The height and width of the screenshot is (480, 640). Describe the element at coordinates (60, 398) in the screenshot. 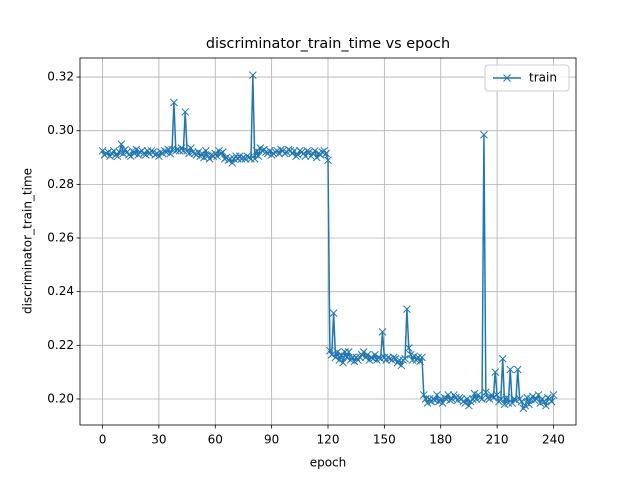

I see `y-tick-label: 0.20` at that location.